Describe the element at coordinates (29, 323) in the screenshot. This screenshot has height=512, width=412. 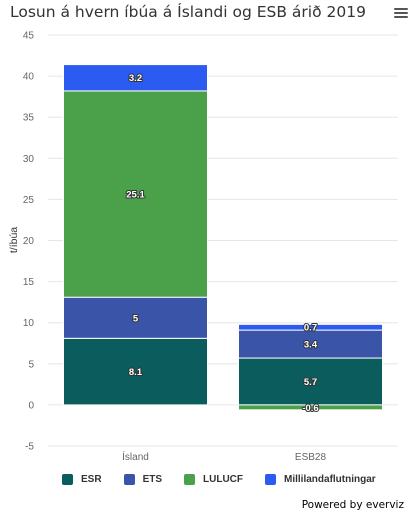
I see `y-tick-label: 10` at that location.